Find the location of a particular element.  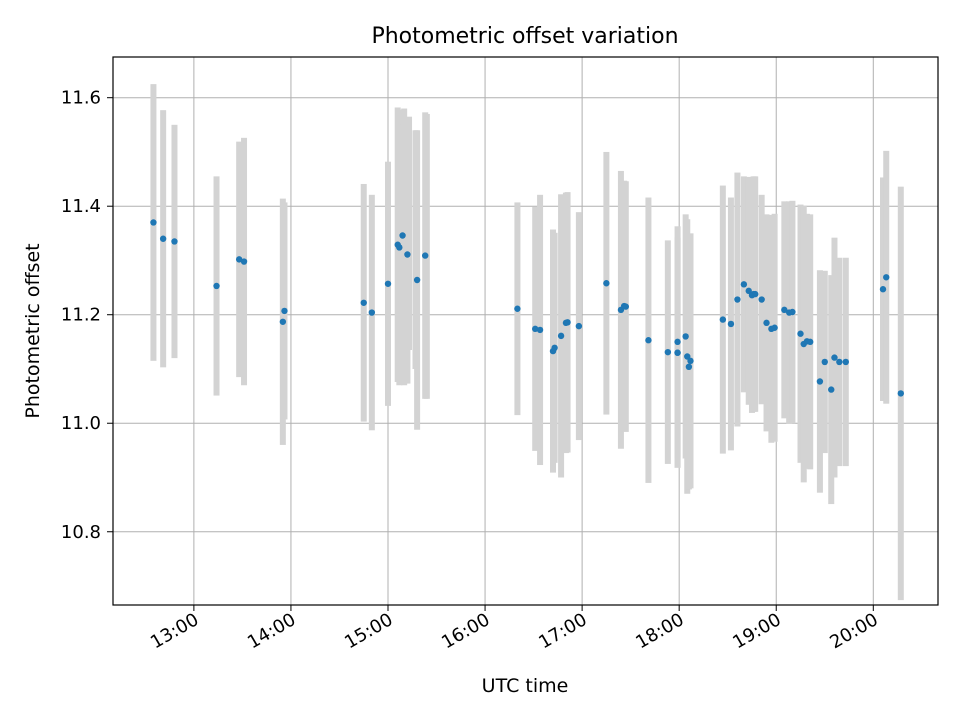

y-axis: 10.8 11.0 11.2 11.4 11.6 is located at coordinates (87, 315).